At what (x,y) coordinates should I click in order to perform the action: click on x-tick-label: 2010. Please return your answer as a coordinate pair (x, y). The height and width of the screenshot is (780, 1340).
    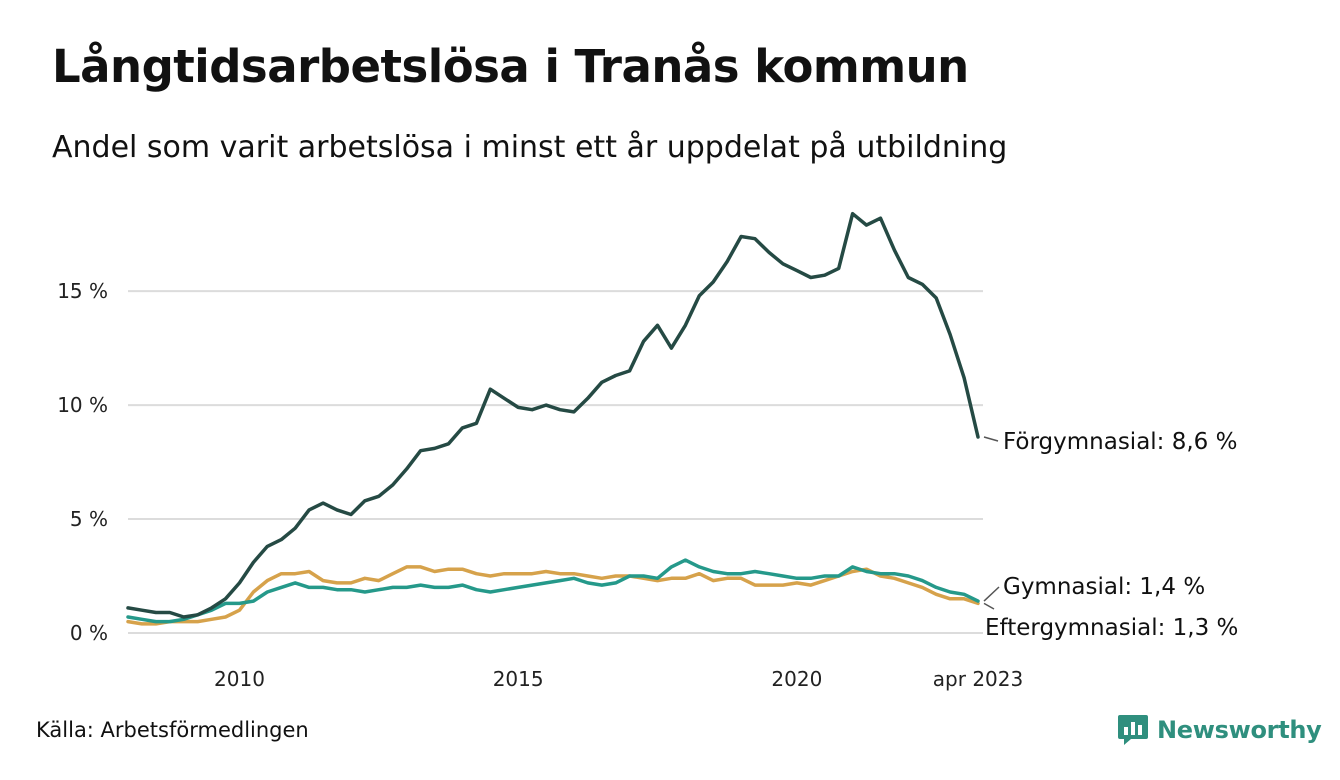
    Looking at the image, I should click on (239, 679).